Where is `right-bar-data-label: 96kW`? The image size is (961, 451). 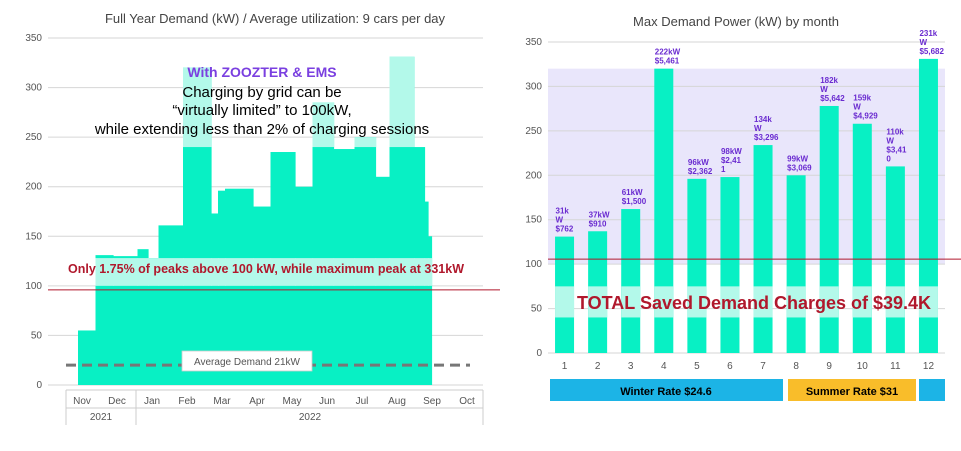
right-bar-data-label: 96kW is located at coordinates (698, 162).